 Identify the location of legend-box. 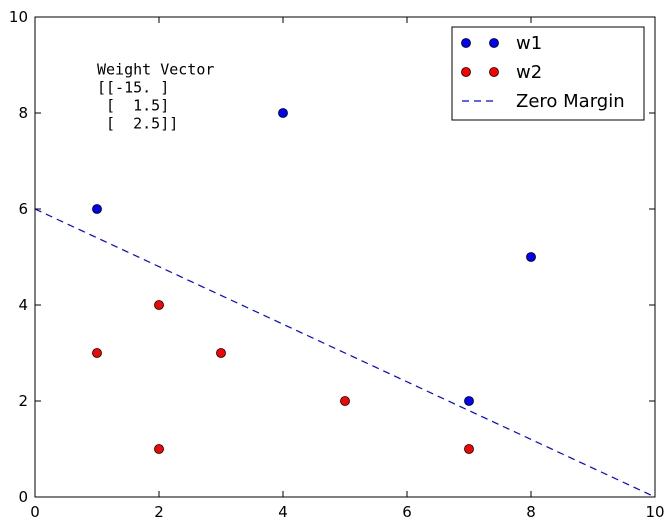
(548, 73).